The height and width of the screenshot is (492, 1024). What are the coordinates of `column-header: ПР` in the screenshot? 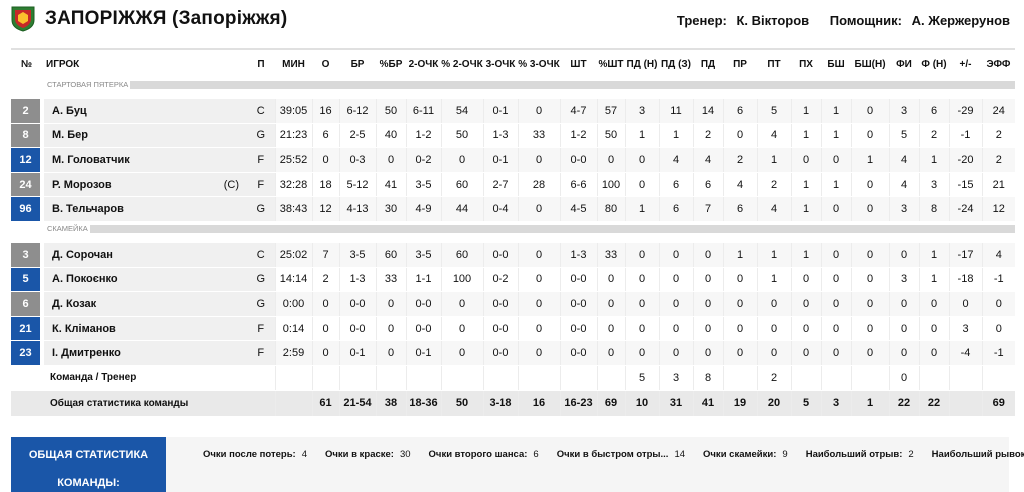 It's located at (740, 63).